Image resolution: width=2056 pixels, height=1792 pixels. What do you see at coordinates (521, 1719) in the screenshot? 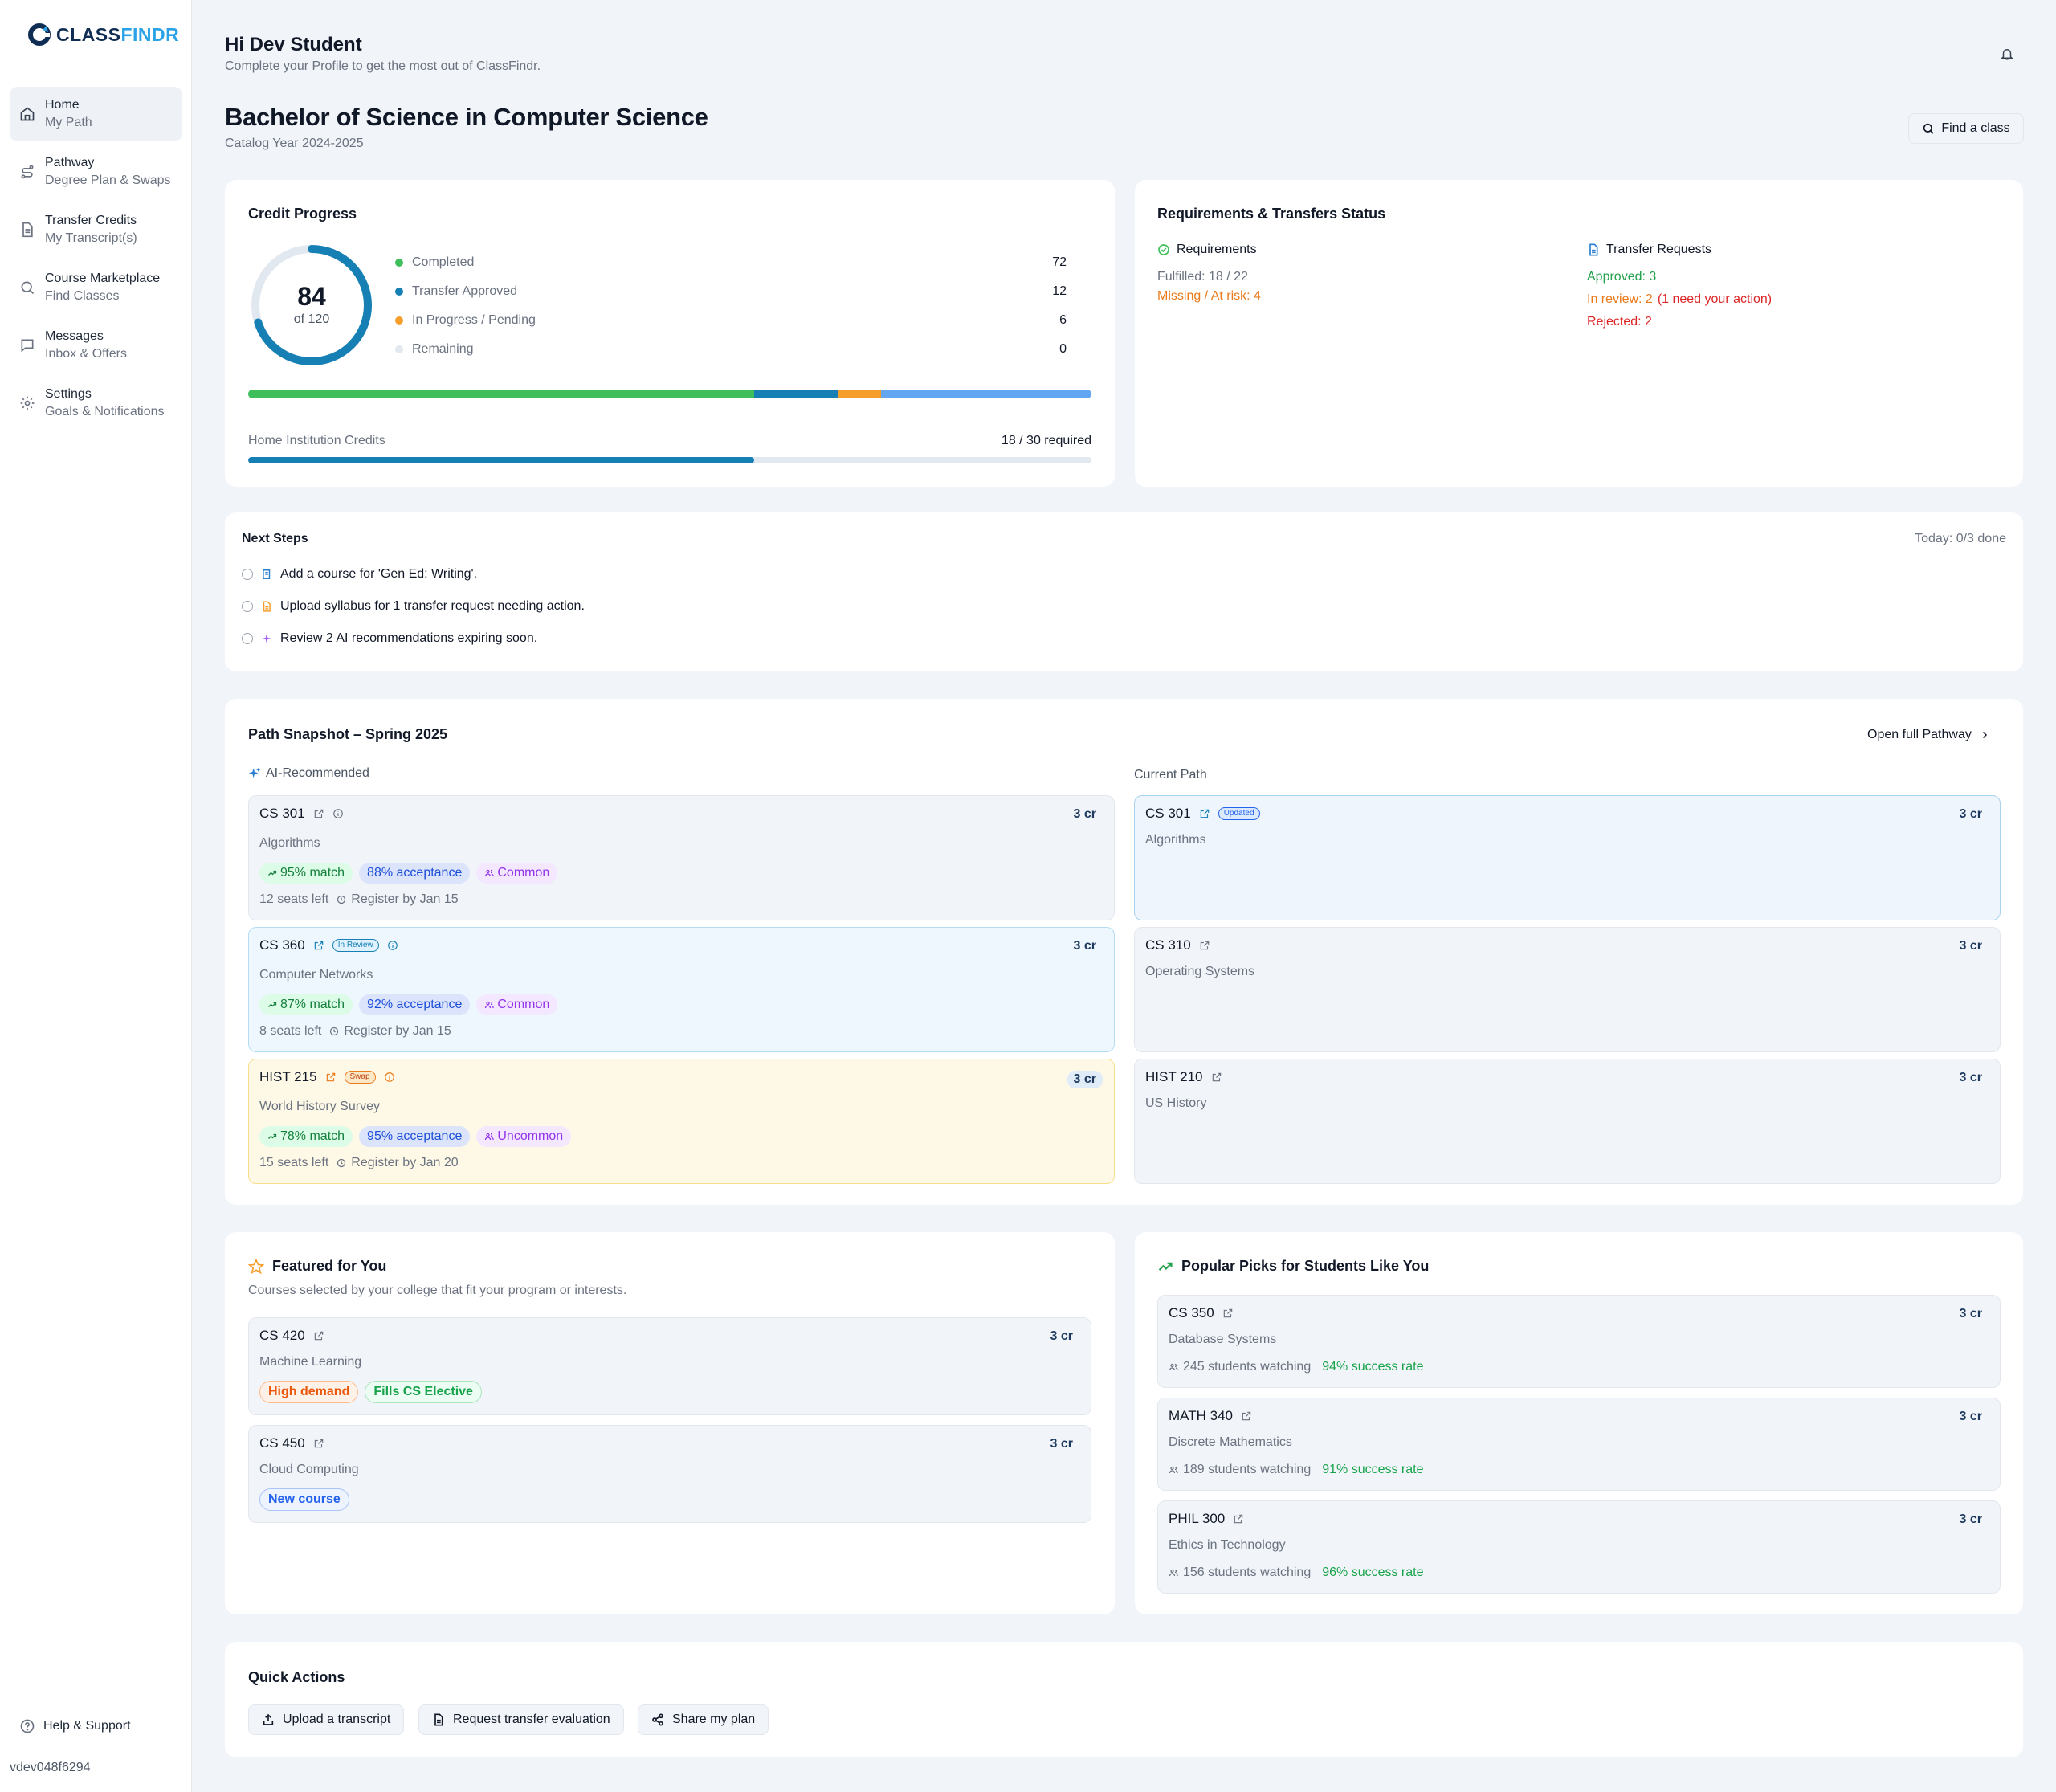
I see `request-evaluation-button: Request transfer evaluation` at bounding box center [521, 1719].